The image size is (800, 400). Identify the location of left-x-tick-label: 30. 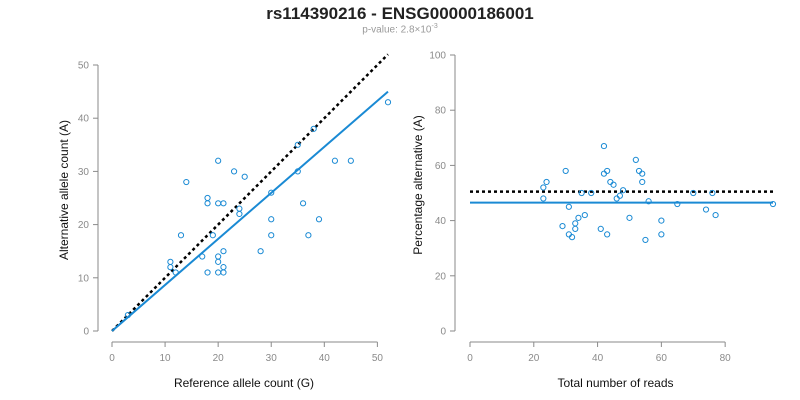
(272, 358).